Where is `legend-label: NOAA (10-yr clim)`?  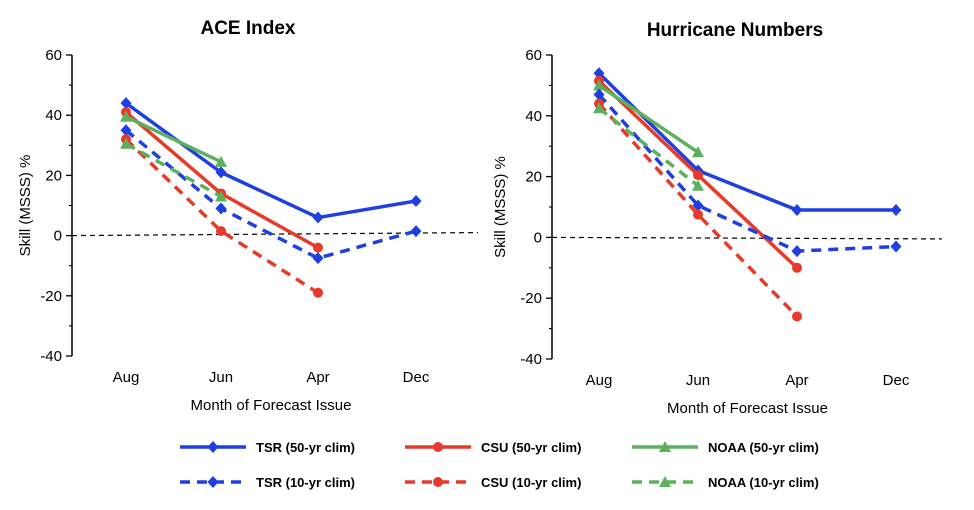 legend-label: NOAA (10-yr clim) is located at coordinates (763, 482).